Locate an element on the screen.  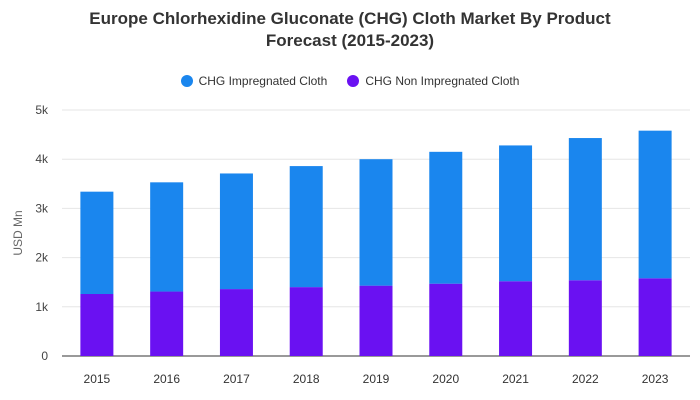
bar-non-impregnated-2015 is located at coordinates (97, 325).